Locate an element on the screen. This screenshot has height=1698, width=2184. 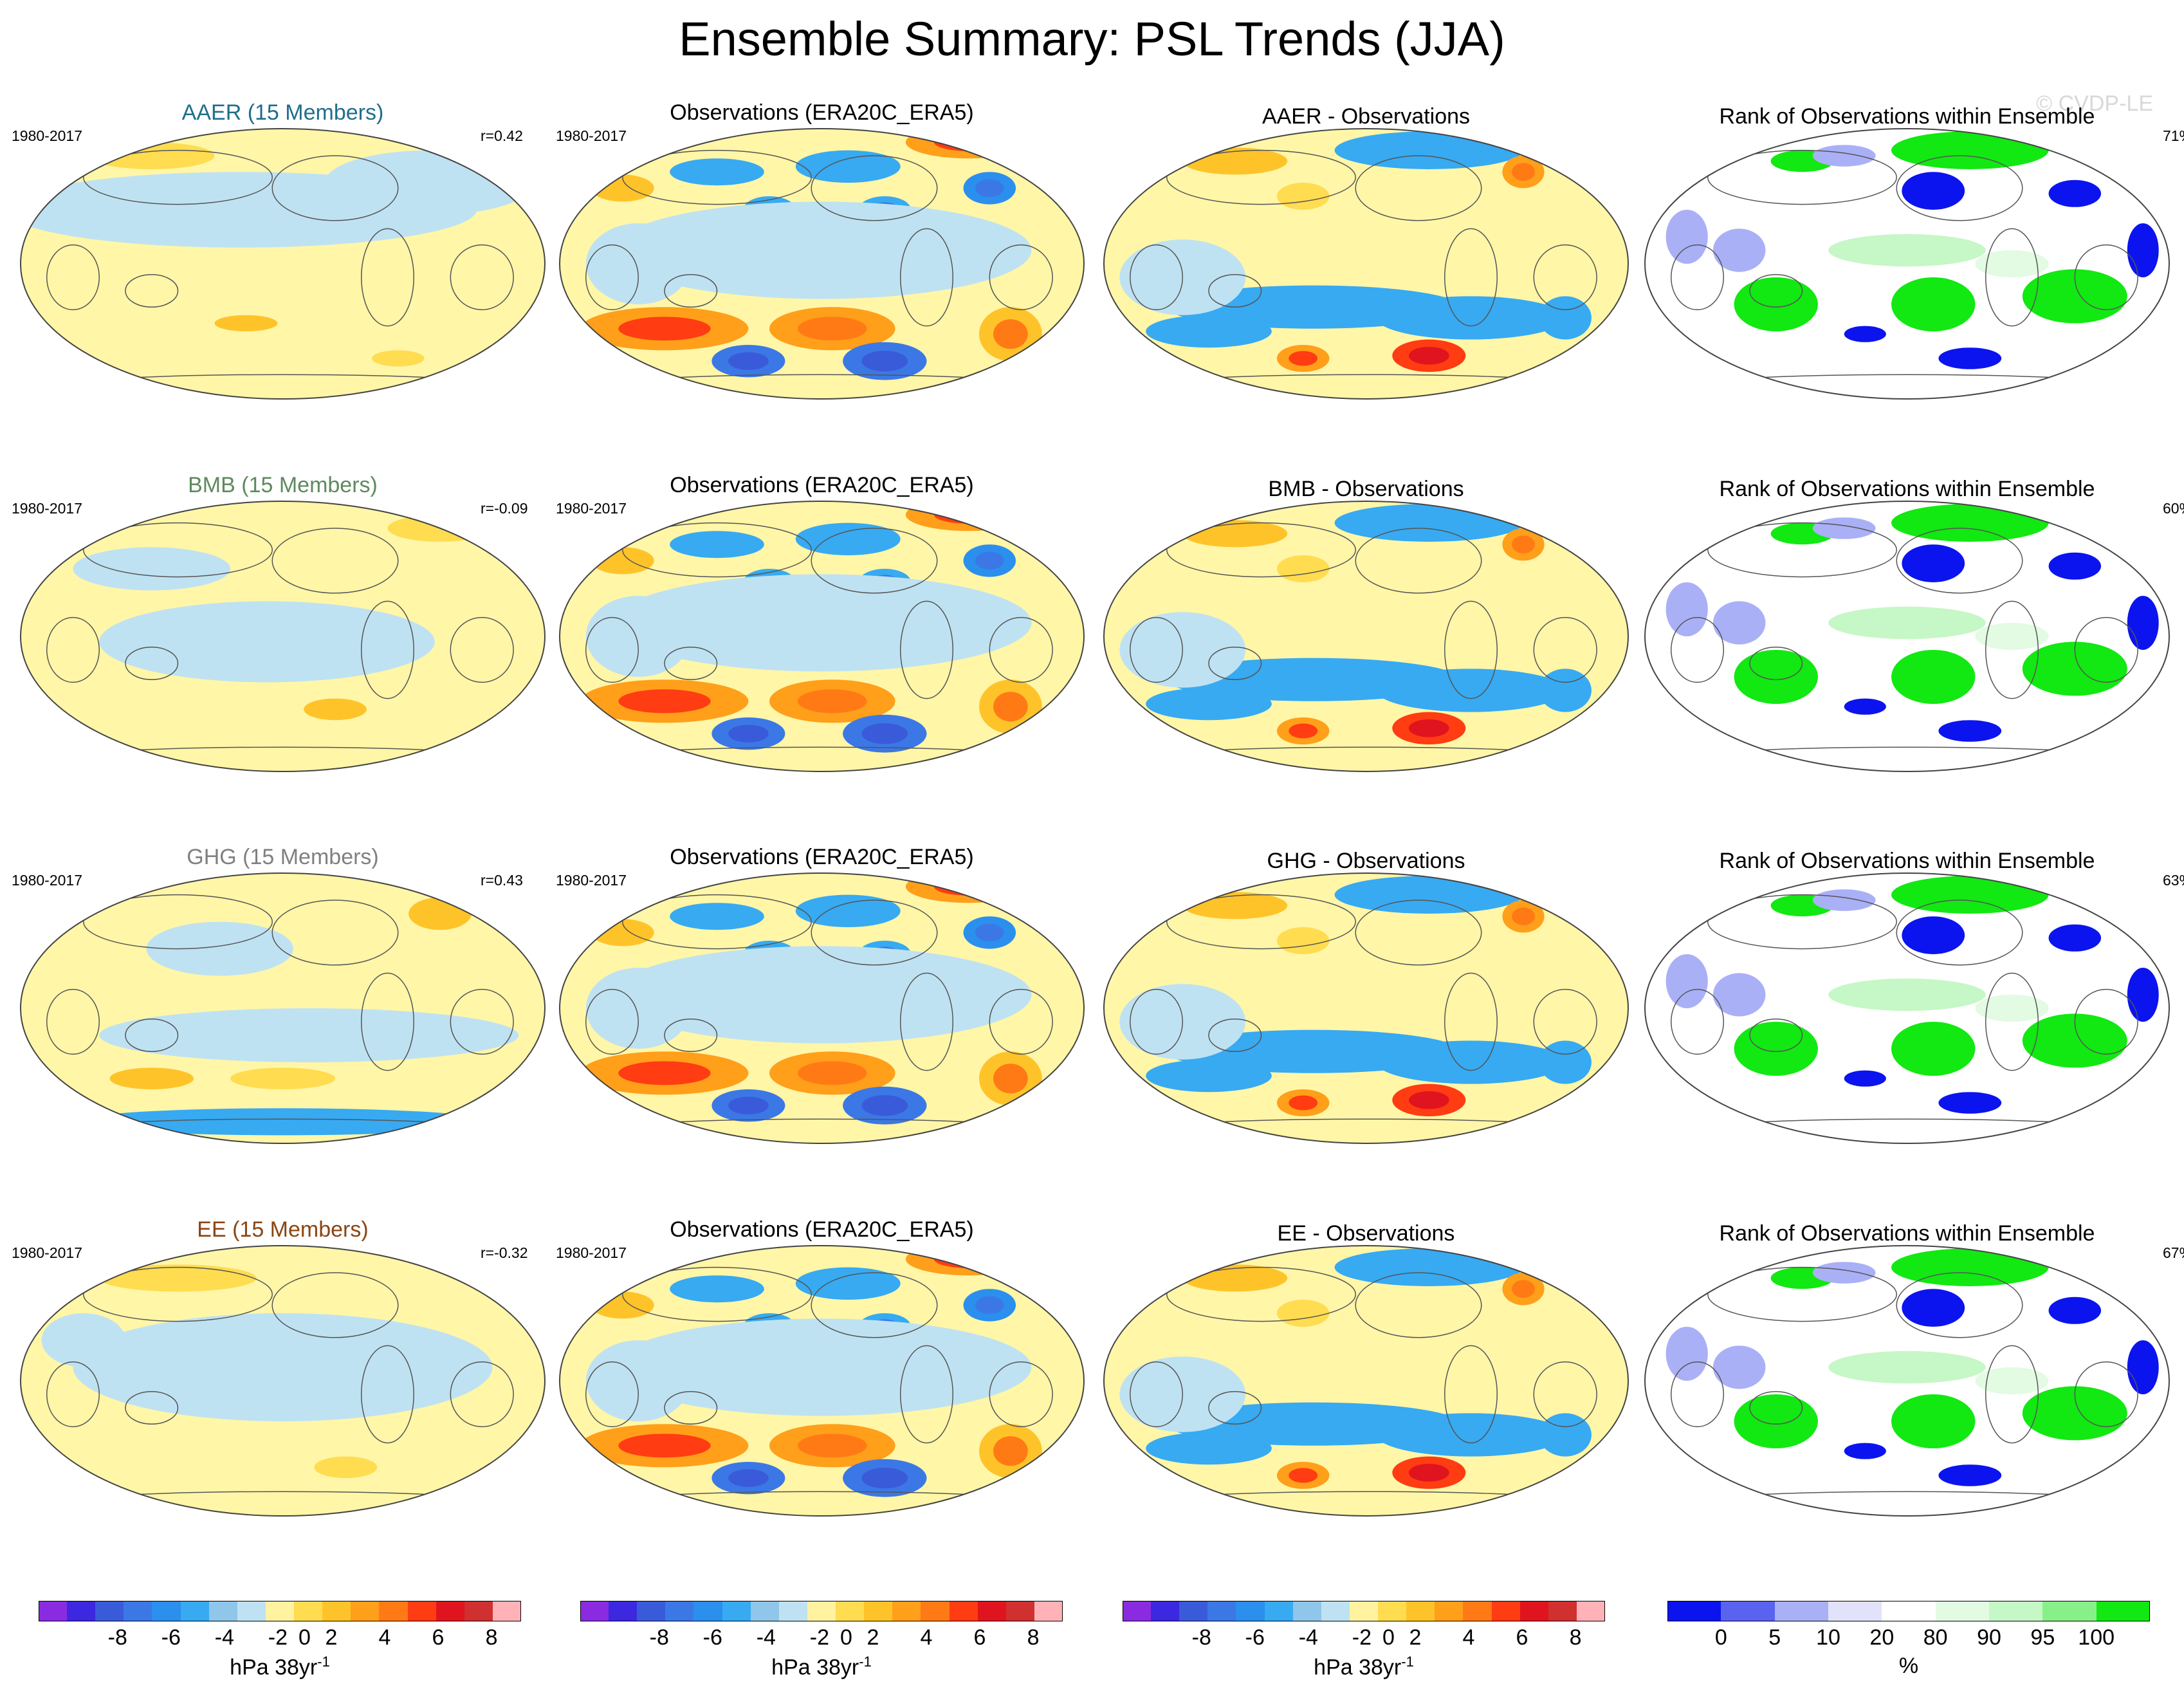
rank-percent: 71% is located at coordinates (2174, 135).